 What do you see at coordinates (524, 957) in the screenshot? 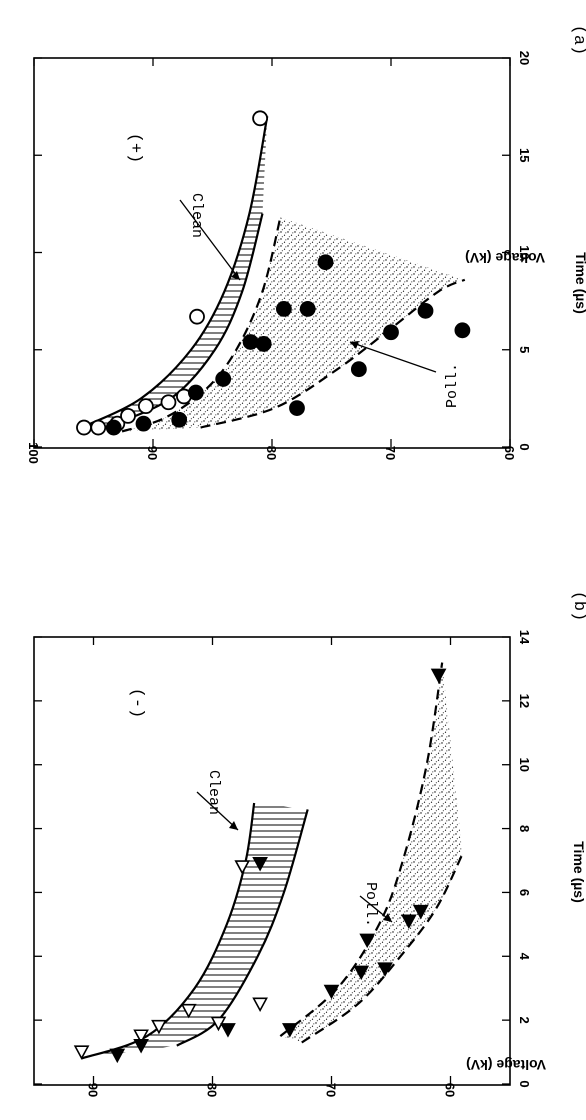
I see `x-tick-label: 4` at bounding box center [524, 957].